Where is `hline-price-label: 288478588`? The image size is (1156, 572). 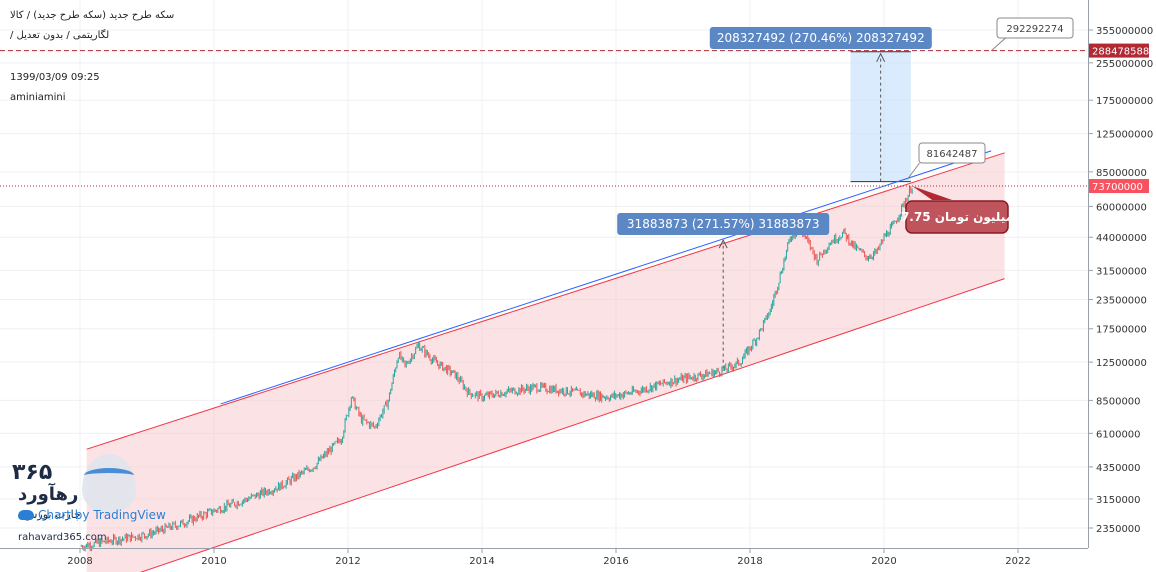
hline-price-label: 288478588 is located at coordinates (1120, 52).